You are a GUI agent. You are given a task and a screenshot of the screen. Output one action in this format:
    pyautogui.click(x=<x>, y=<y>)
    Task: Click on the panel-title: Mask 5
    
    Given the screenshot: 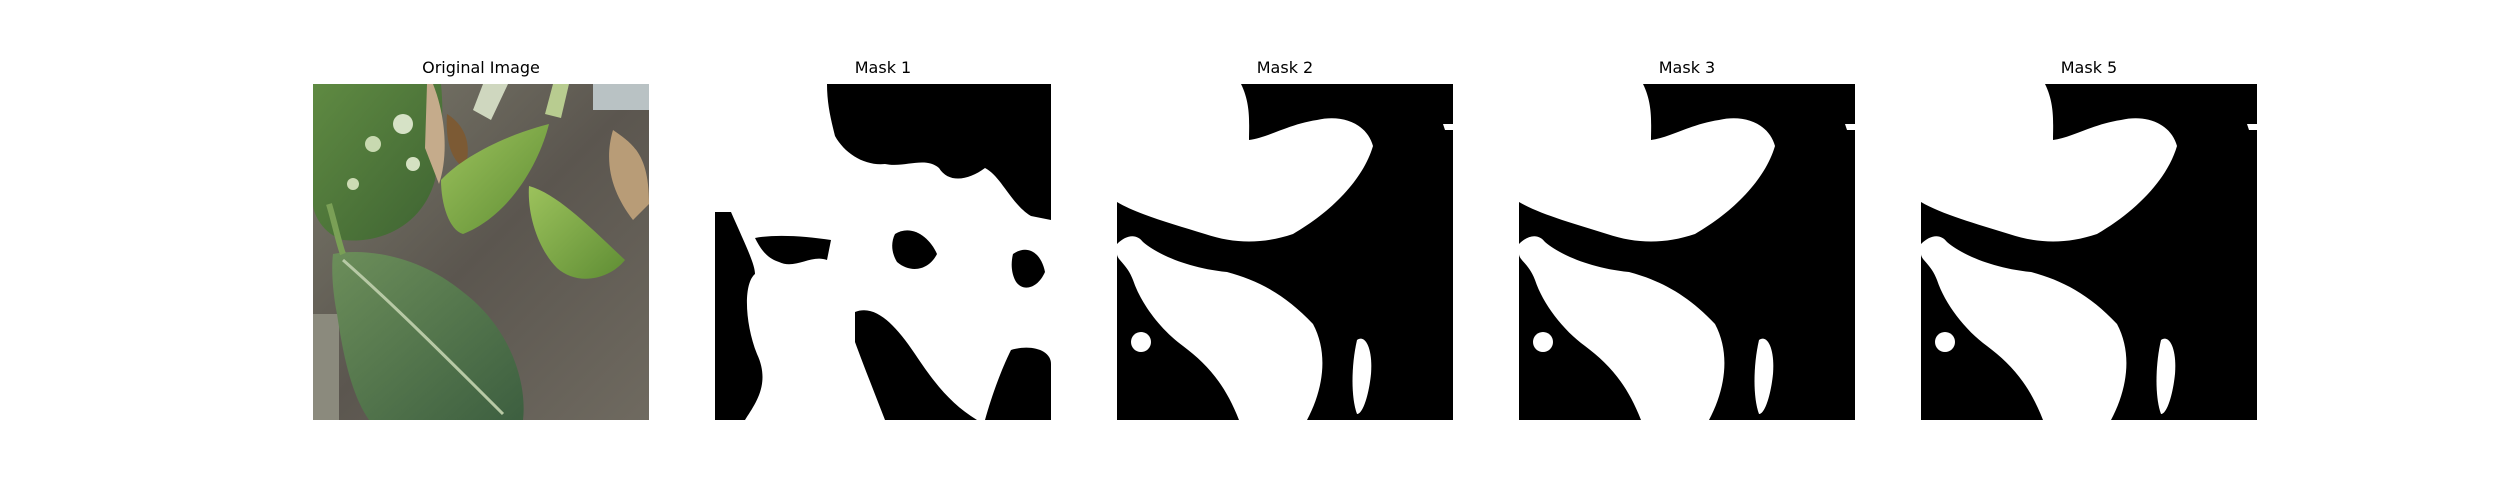 What is the action you would take?
    pyautogui.click(x=2089, y=67)
    